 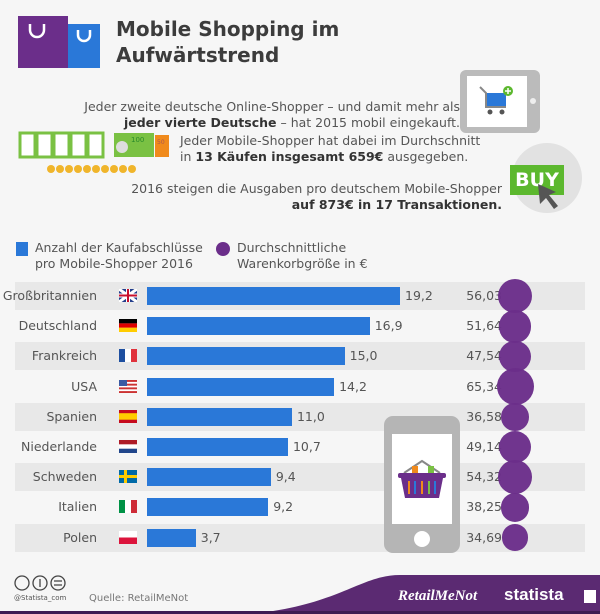 What do you see at coordinates (93, 152) in the screenshot?
I see `money-icon: 100 50` at bounding box center [93, 152].